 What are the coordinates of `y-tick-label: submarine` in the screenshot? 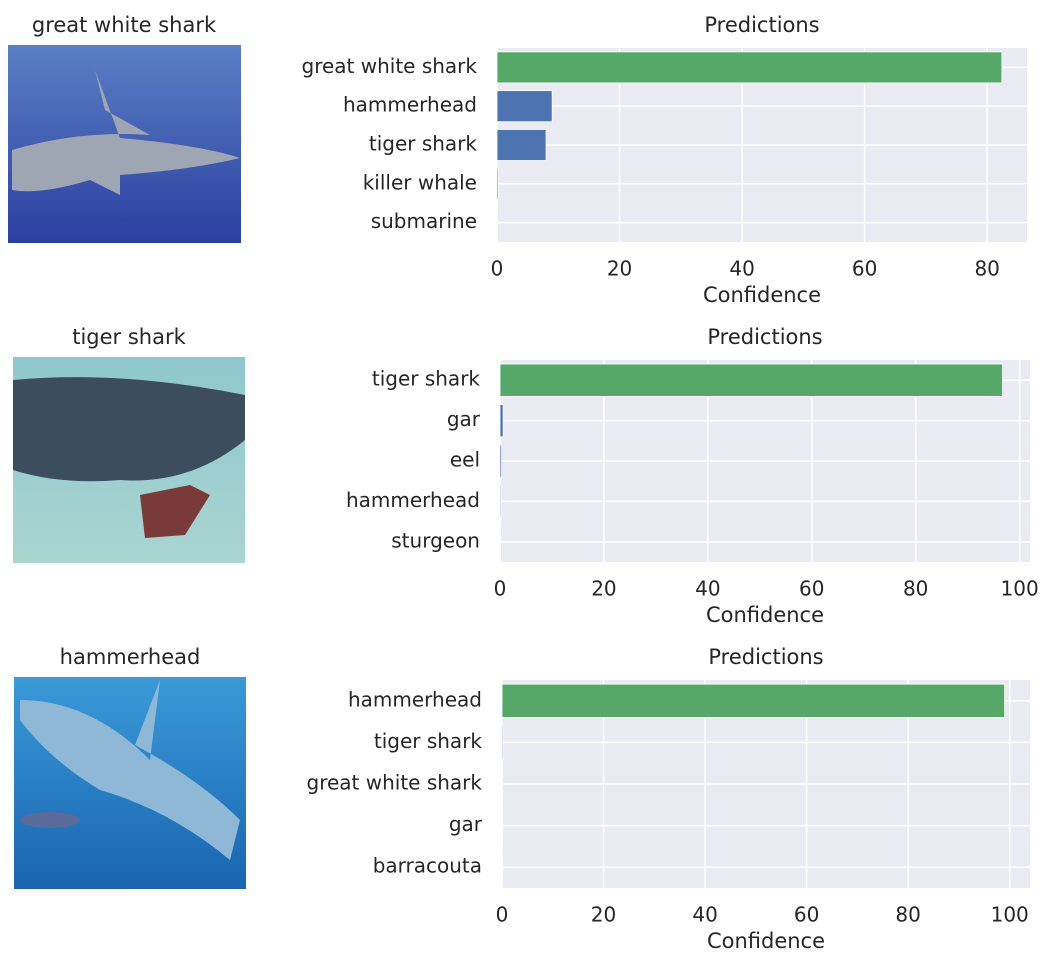 It's located at (424, 221).